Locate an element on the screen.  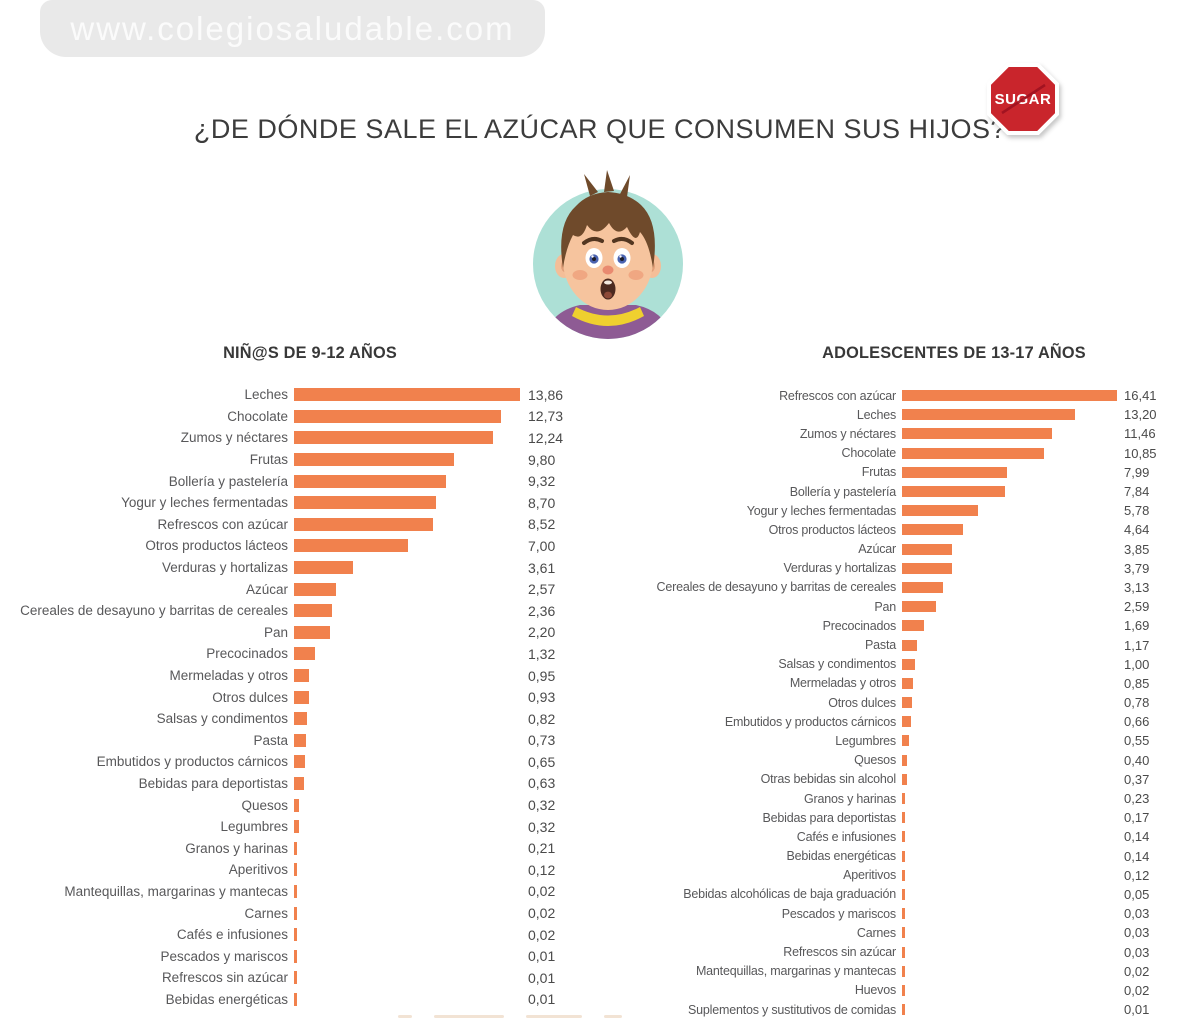
category-label: Huevos is located at coordinates (875, 990).